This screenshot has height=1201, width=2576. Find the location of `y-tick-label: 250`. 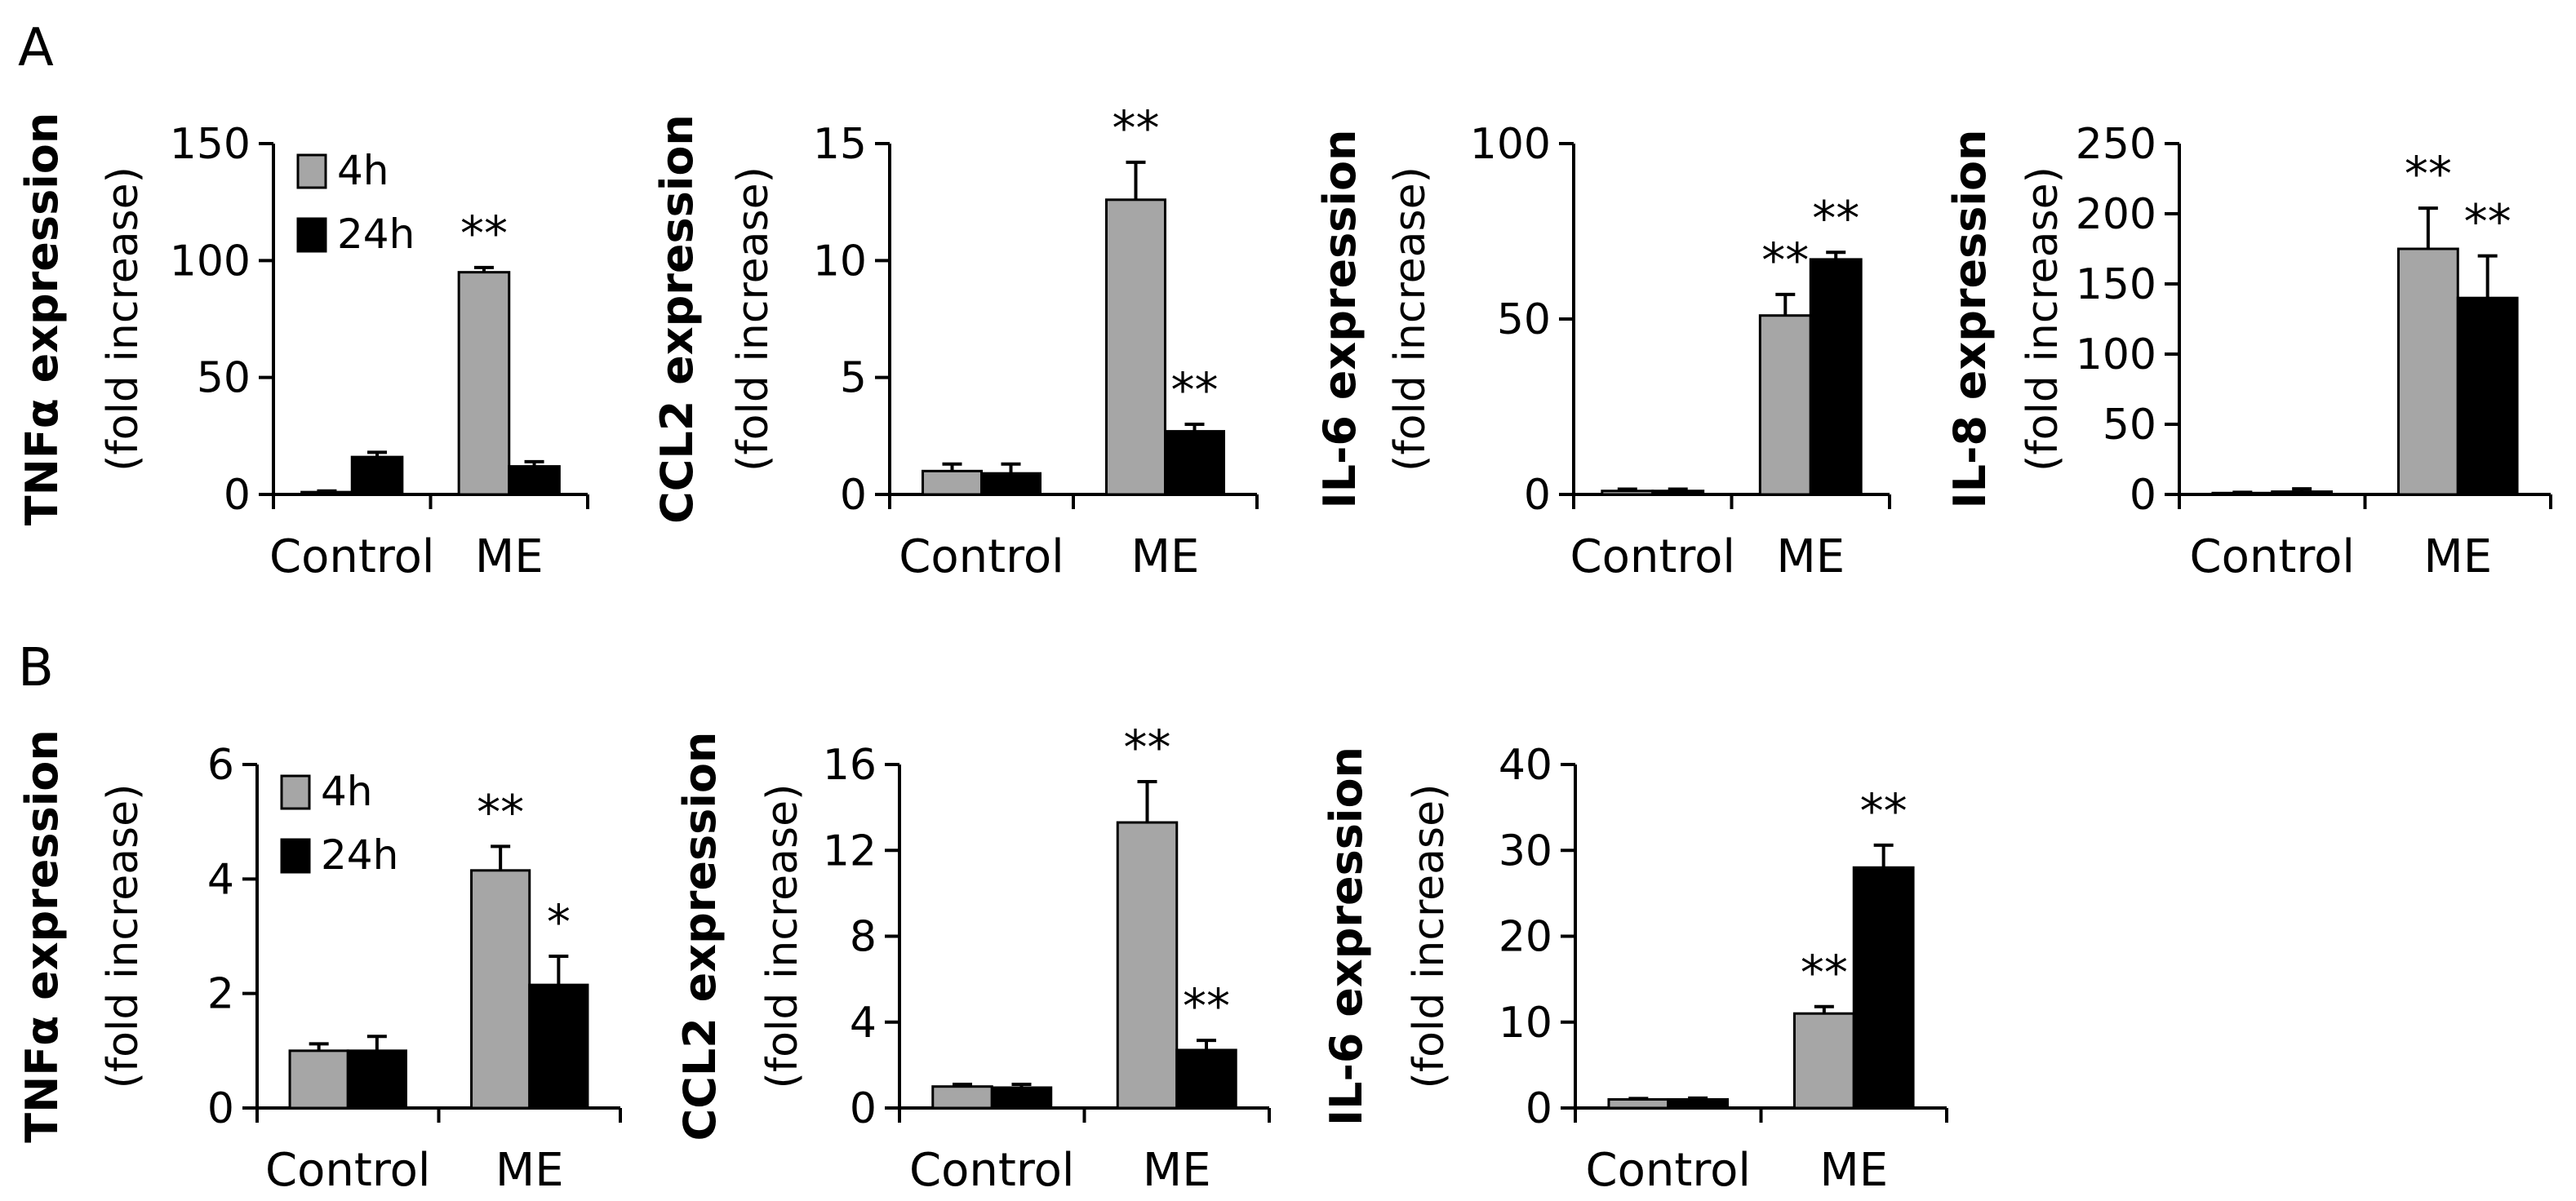

y-tick-label: 250 is located at coordinates (2116, 144).